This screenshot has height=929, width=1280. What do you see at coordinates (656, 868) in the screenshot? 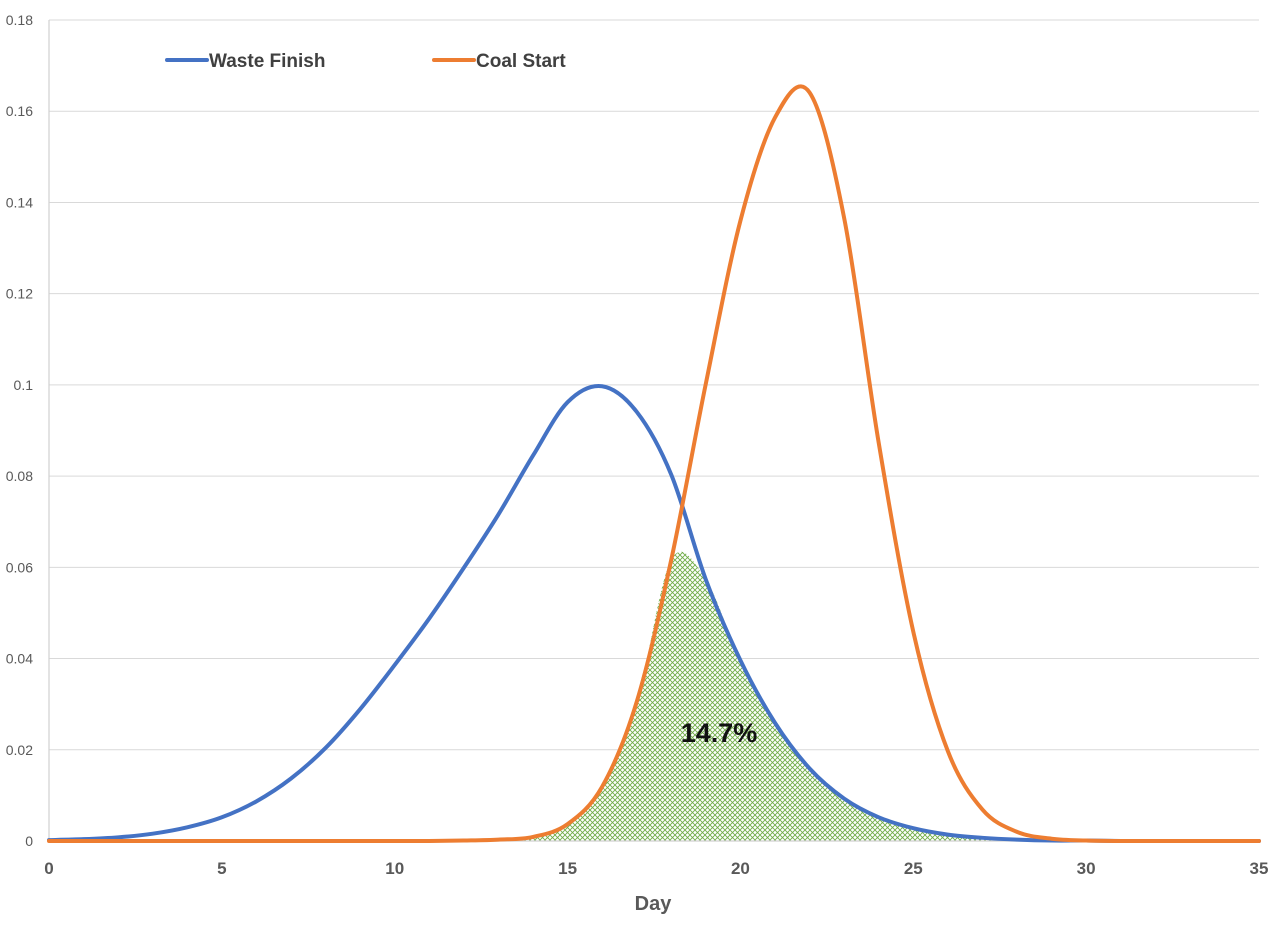
I see `x-axis-ticks: 0 5 10 15 20 25 30 35` at bounding box center [656, 868].